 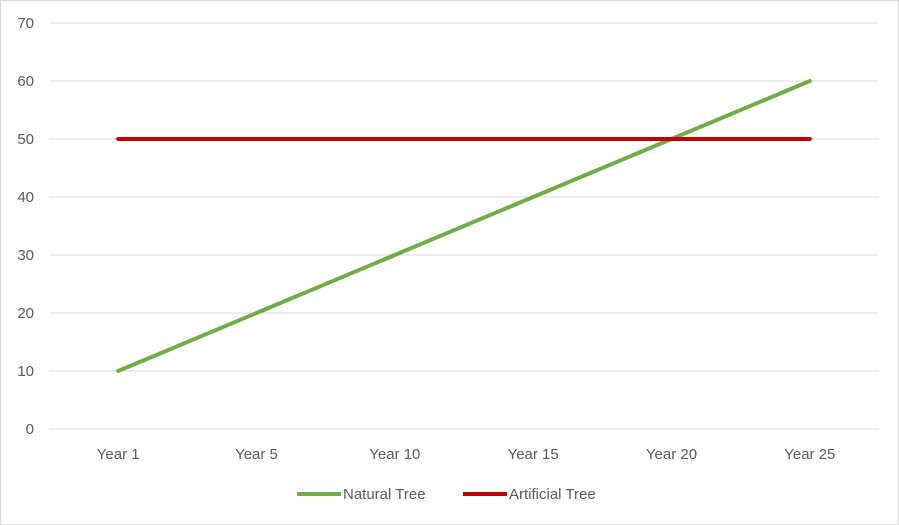 What do you see at coordinates (25, 139) in the screenshot?
I see `y-tick-label: 50` at bounding box center [25, 139].